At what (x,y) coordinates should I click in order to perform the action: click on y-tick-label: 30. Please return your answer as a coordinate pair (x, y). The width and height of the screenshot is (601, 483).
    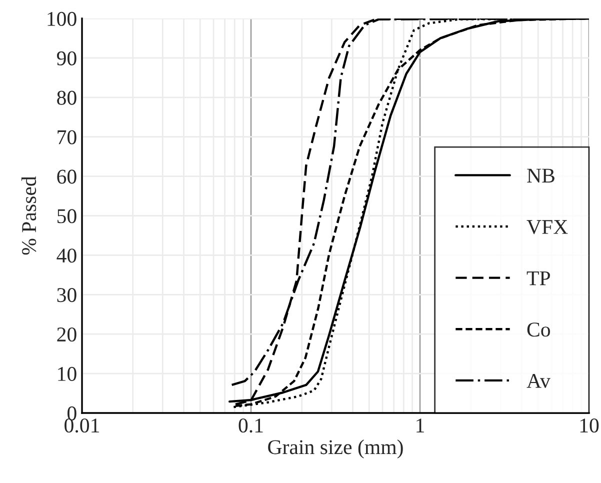
    Looking at the image, I should click on (66, 295).